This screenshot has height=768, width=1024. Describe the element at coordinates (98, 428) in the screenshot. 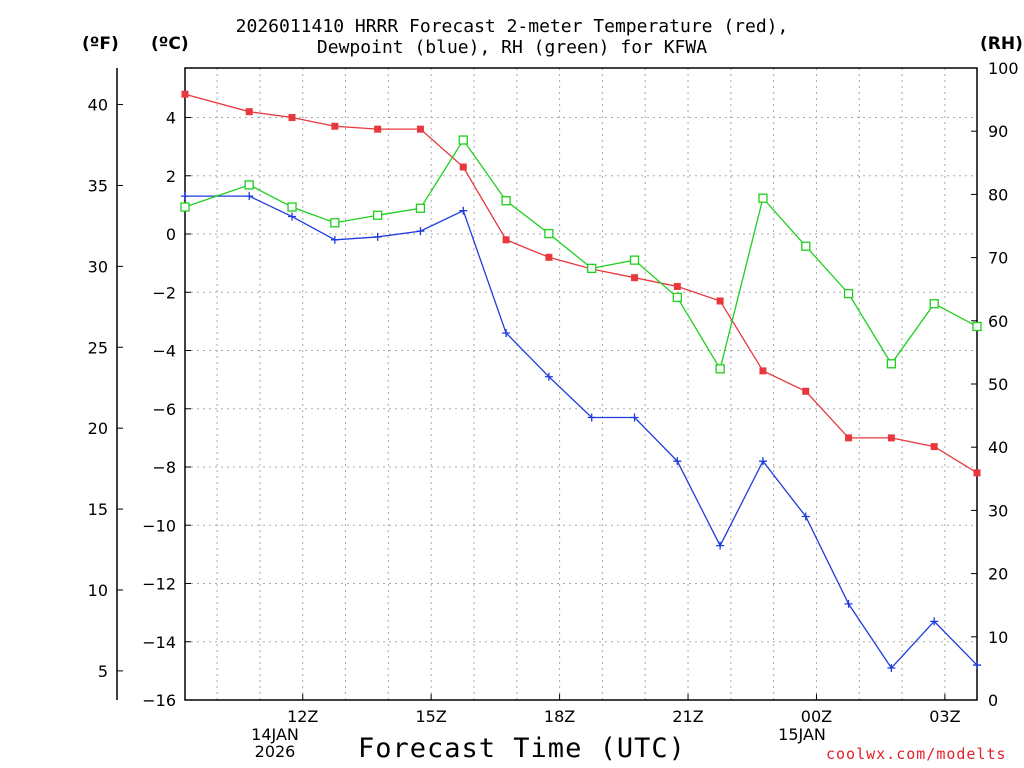

I see `fahrenheit-tick-label: 20` at that location.